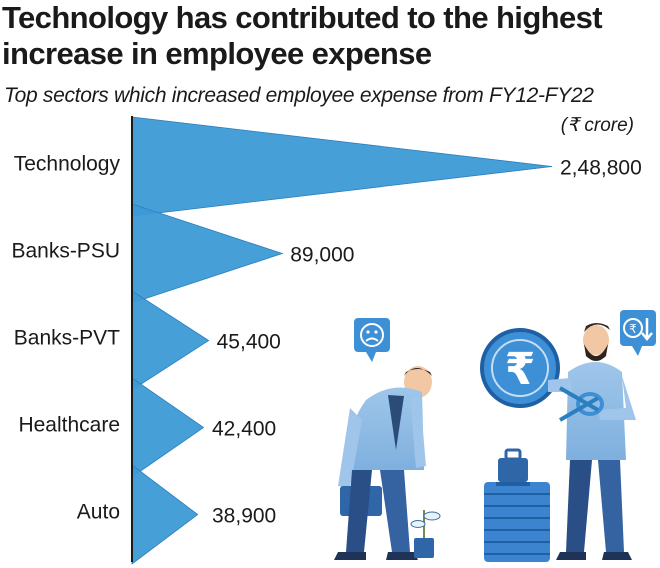 This screenshot has height=568, width=660. I want to click on bar-healthcare, so click(168, 427).